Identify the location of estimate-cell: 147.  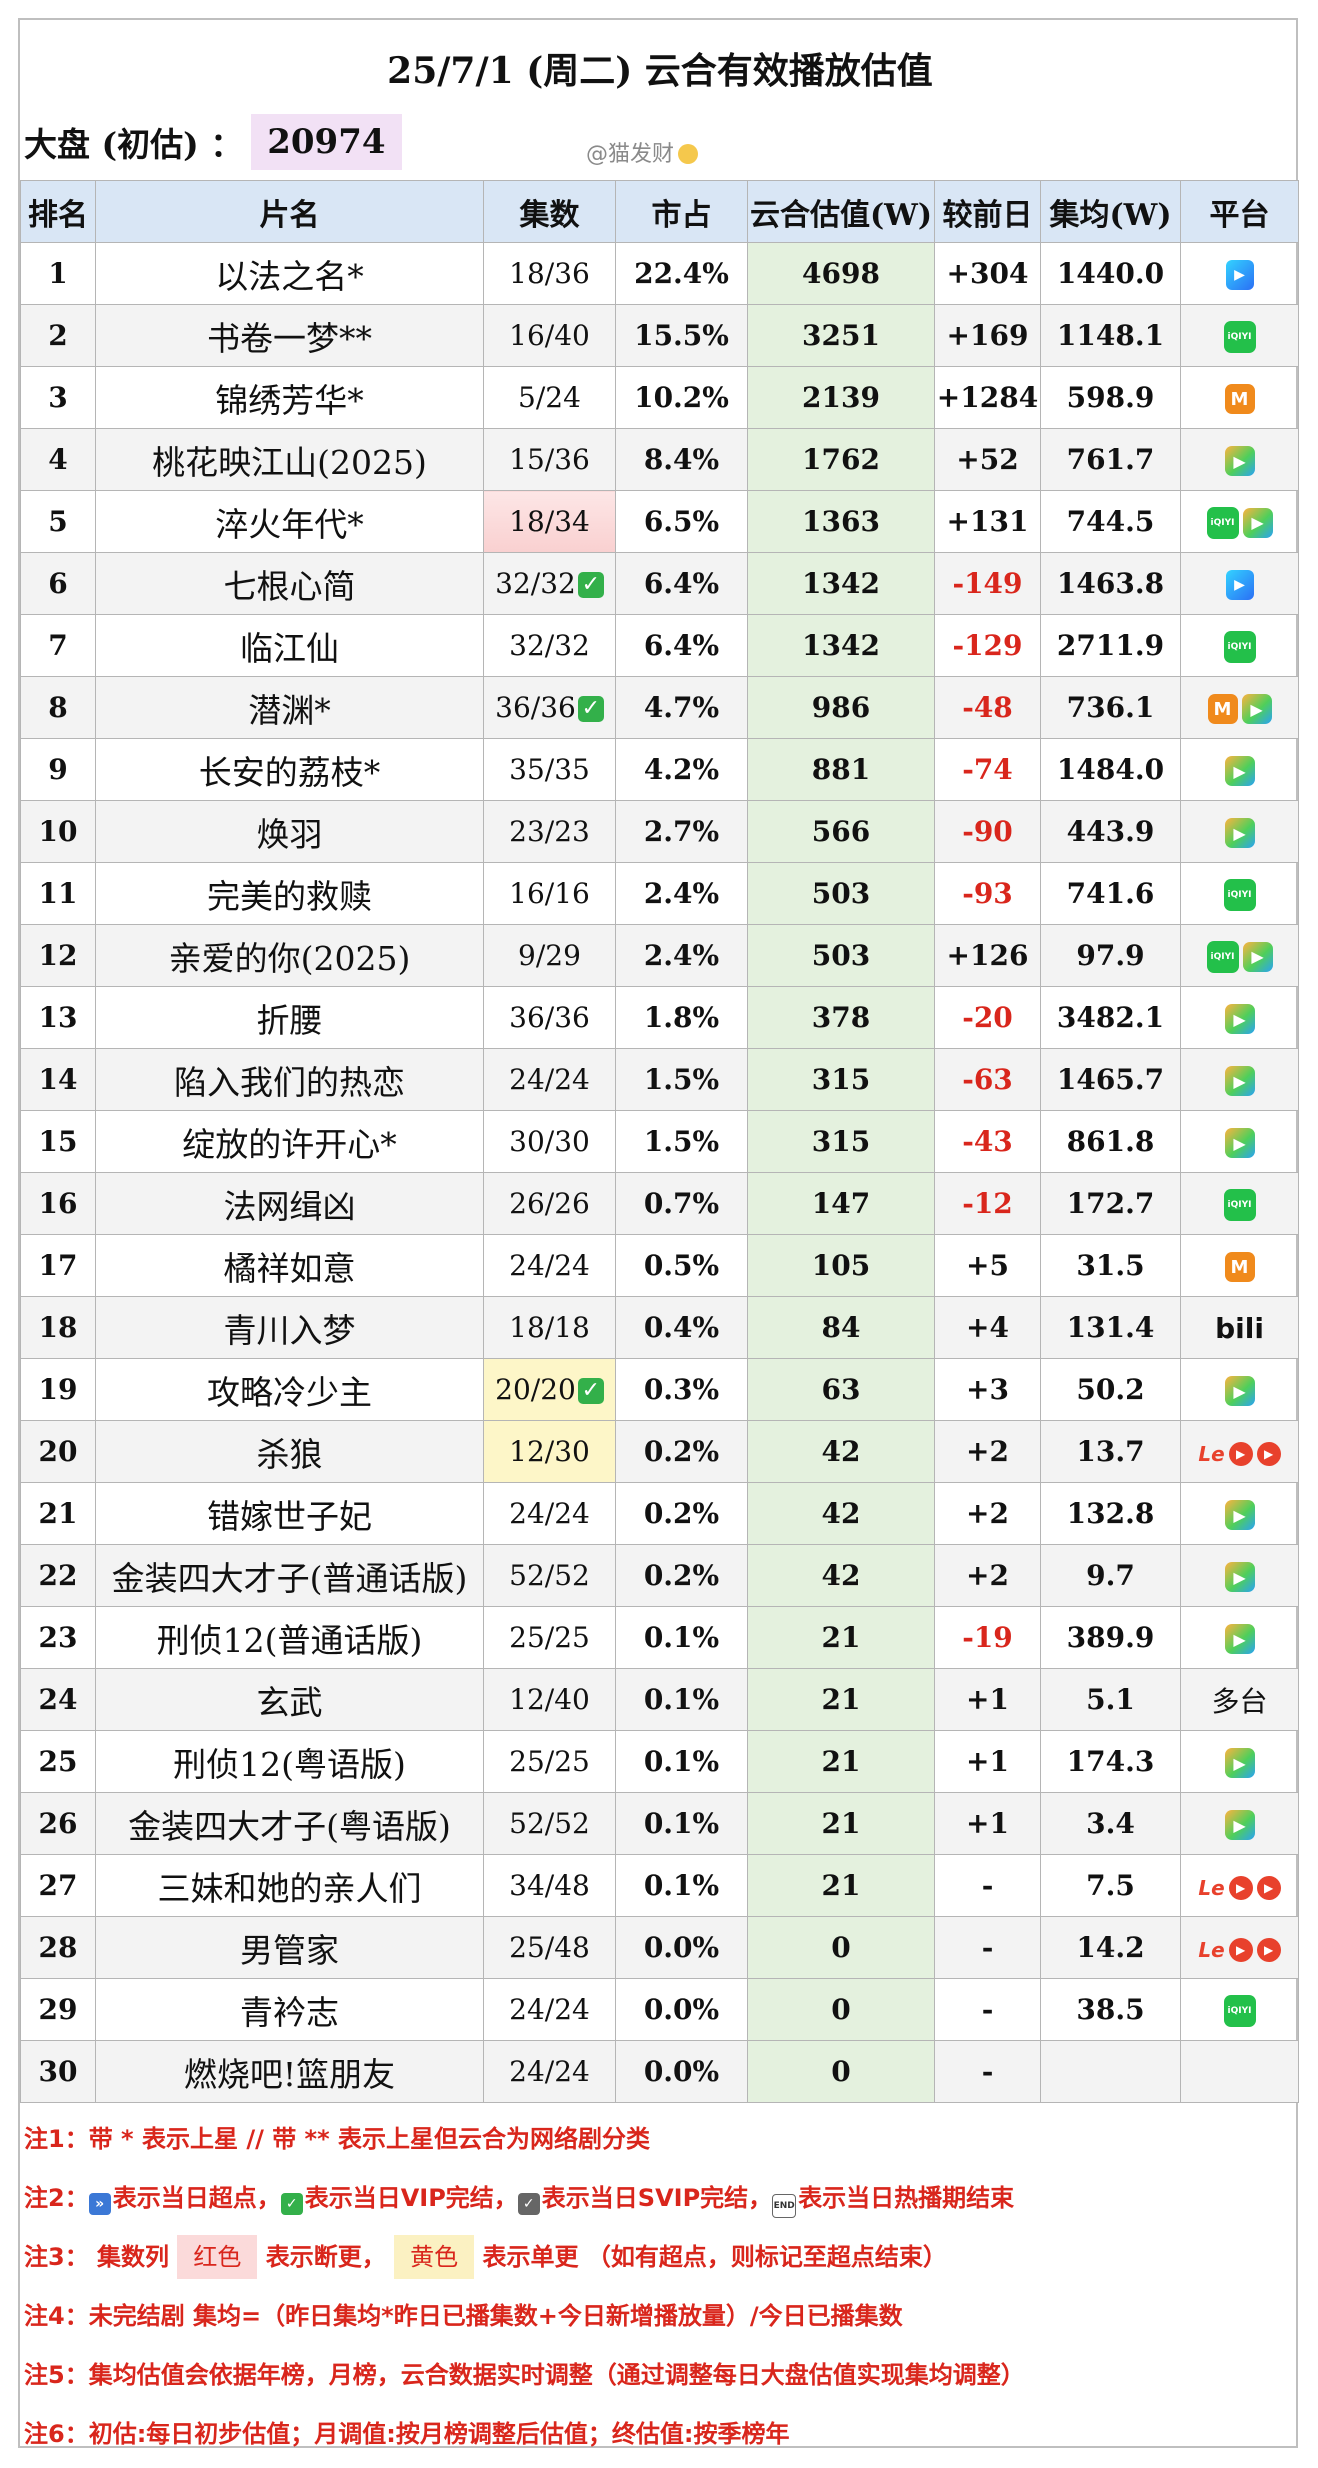
(841, 1203).